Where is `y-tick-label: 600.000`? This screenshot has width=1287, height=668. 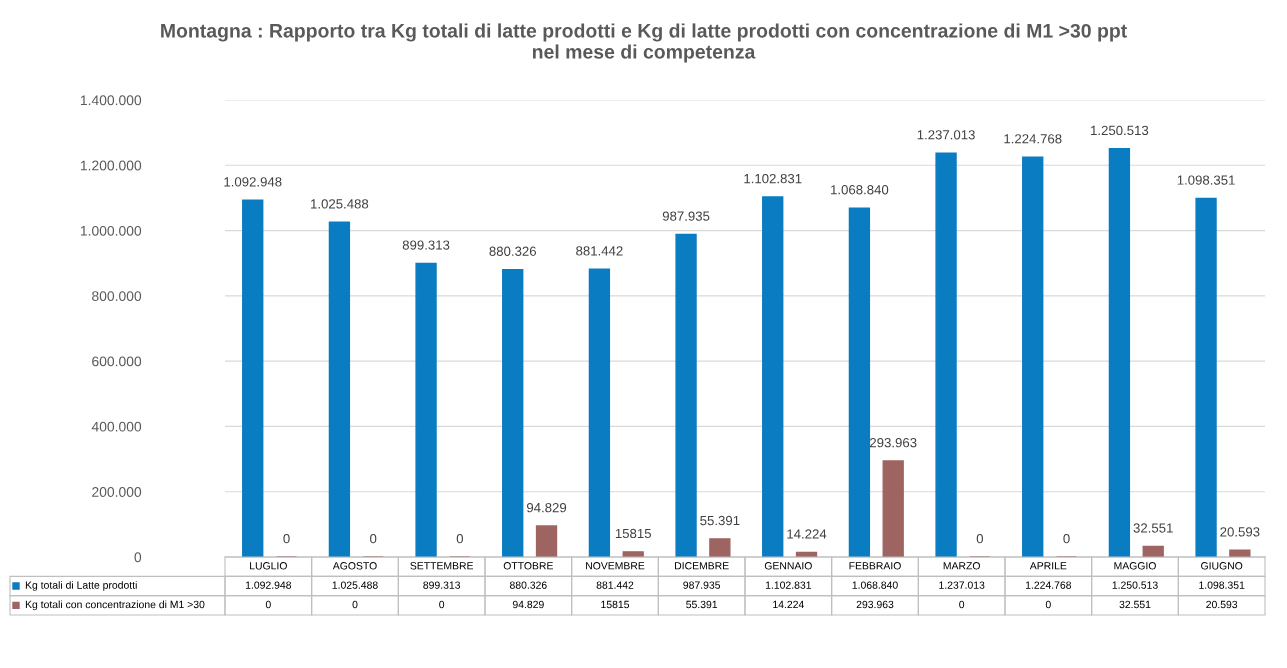 y-tick-label: 600.000 is located at coordinates (117, 361).